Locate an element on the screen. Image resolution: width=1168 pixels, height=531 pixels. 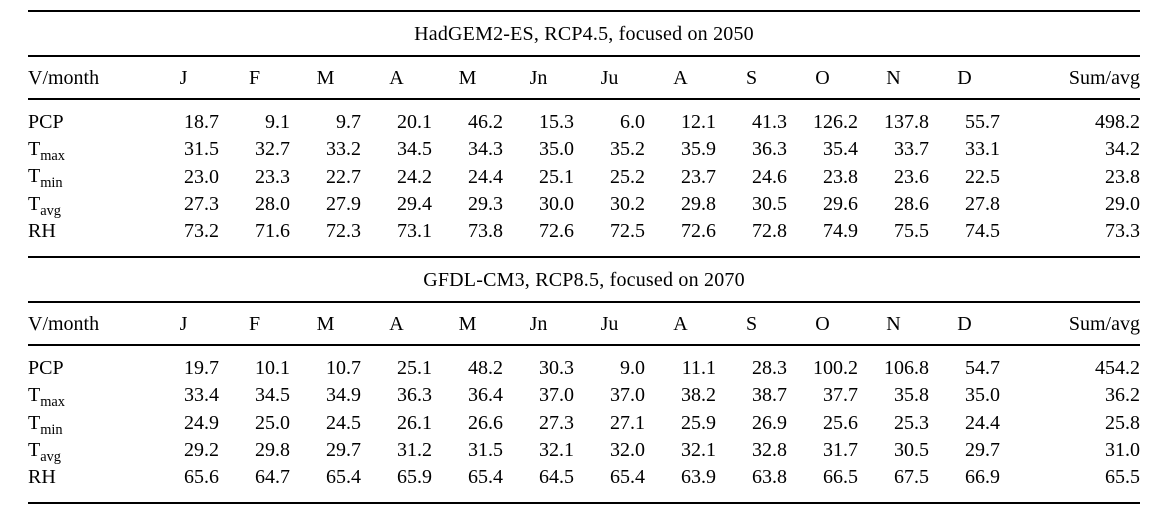
value-cell: 32.8 is located at coordinates (769, 450).